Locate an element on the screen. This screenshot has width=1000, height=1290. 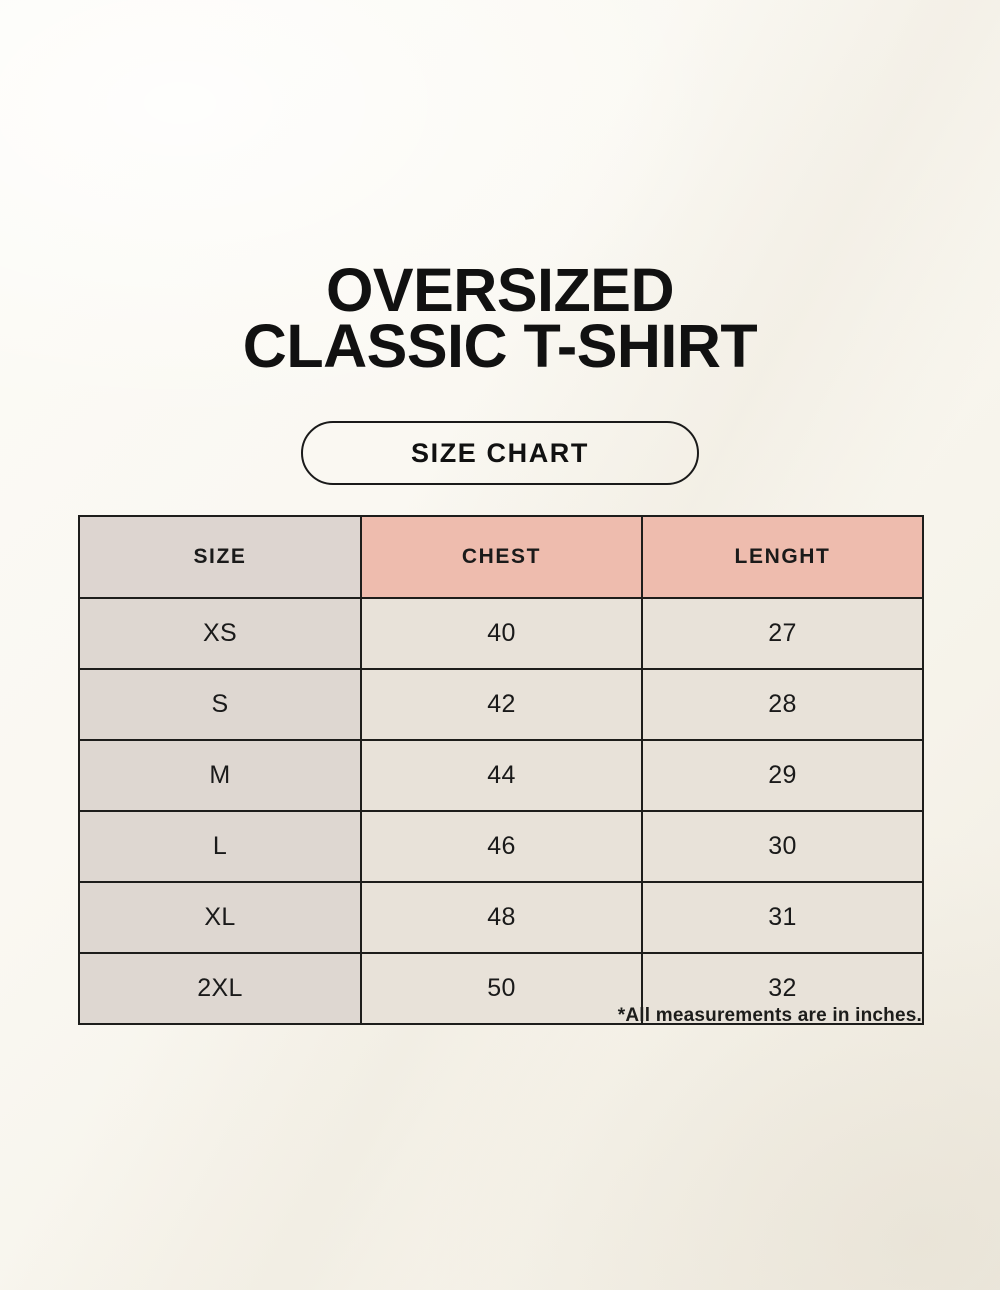
table-row: S 42 28 is located at coordinates (501, 704).